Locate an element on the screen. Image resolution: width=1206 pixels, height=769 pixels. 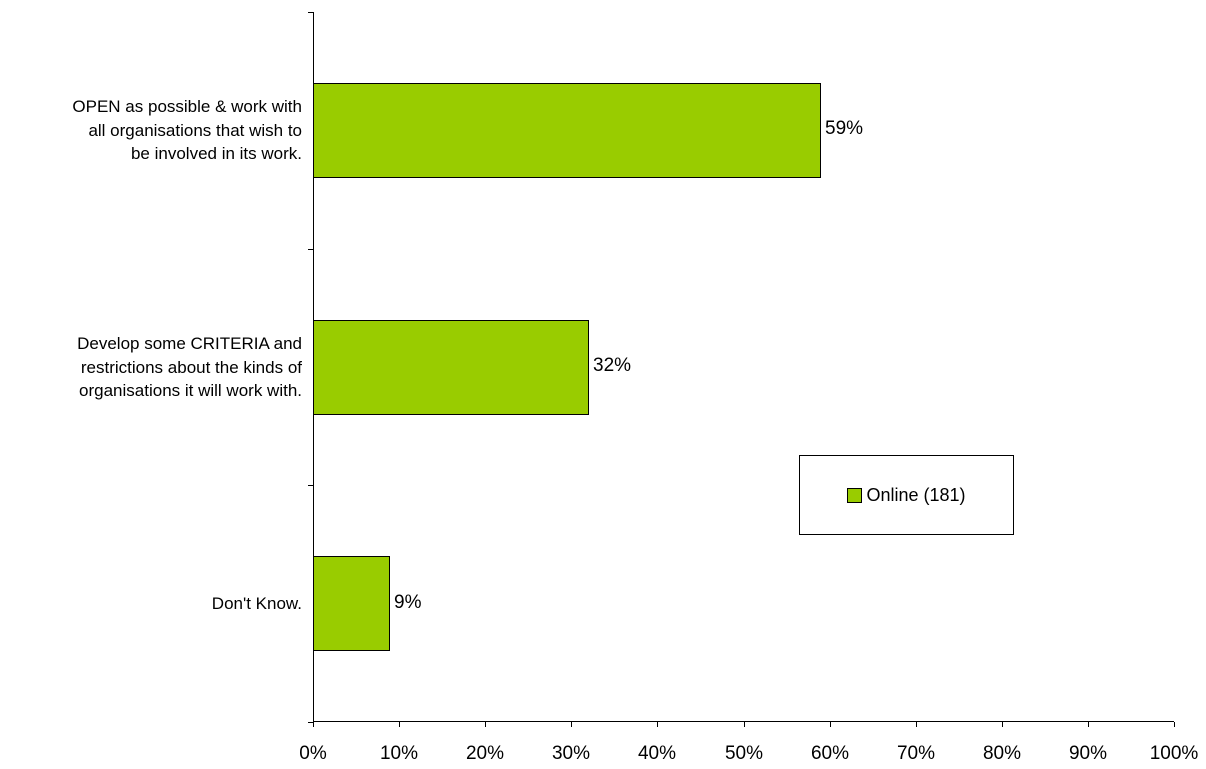
category-label-line: Develop some CRITERIA and is located at coordinates (189, 343).